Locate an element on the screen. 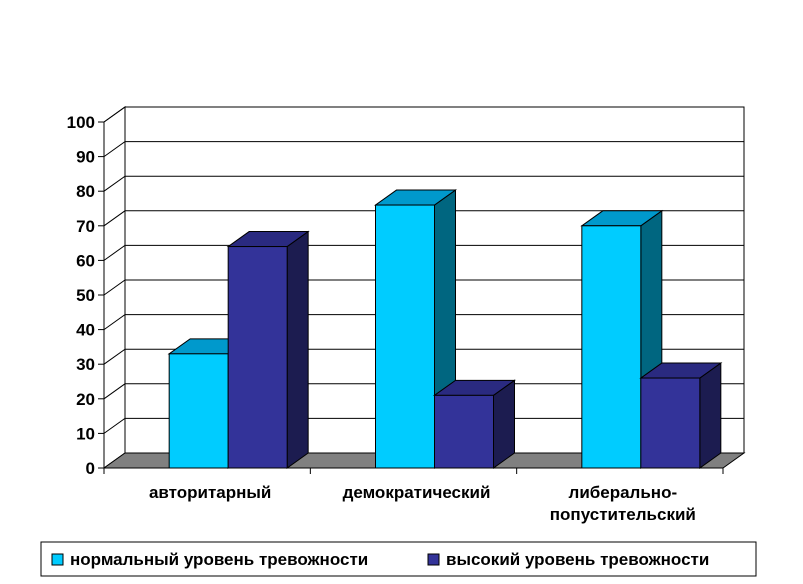 The height and width of the screenshot is (584, 803). x-category-label: авторитарный is located at coordinates (210, 492).